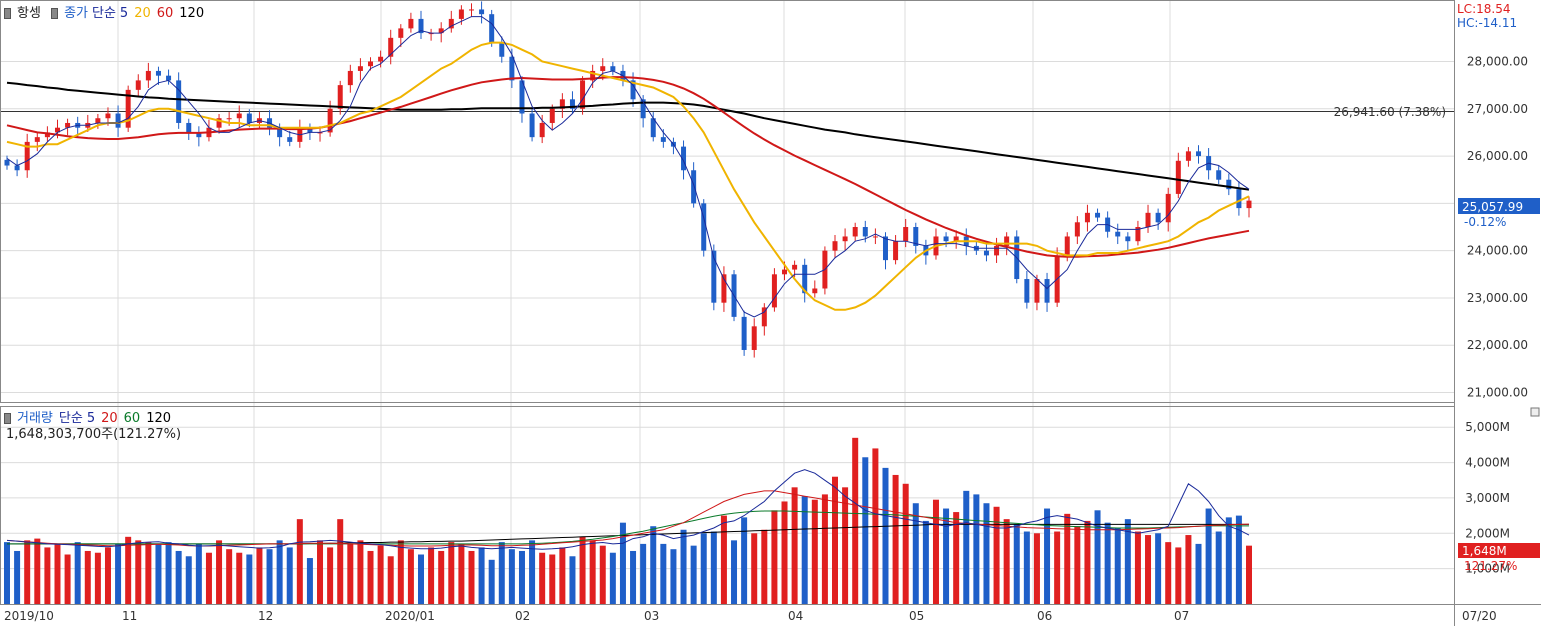 The image size is (1541, 626). I want to click on price-tick-label: 28,000.00, so click(1497, 61).